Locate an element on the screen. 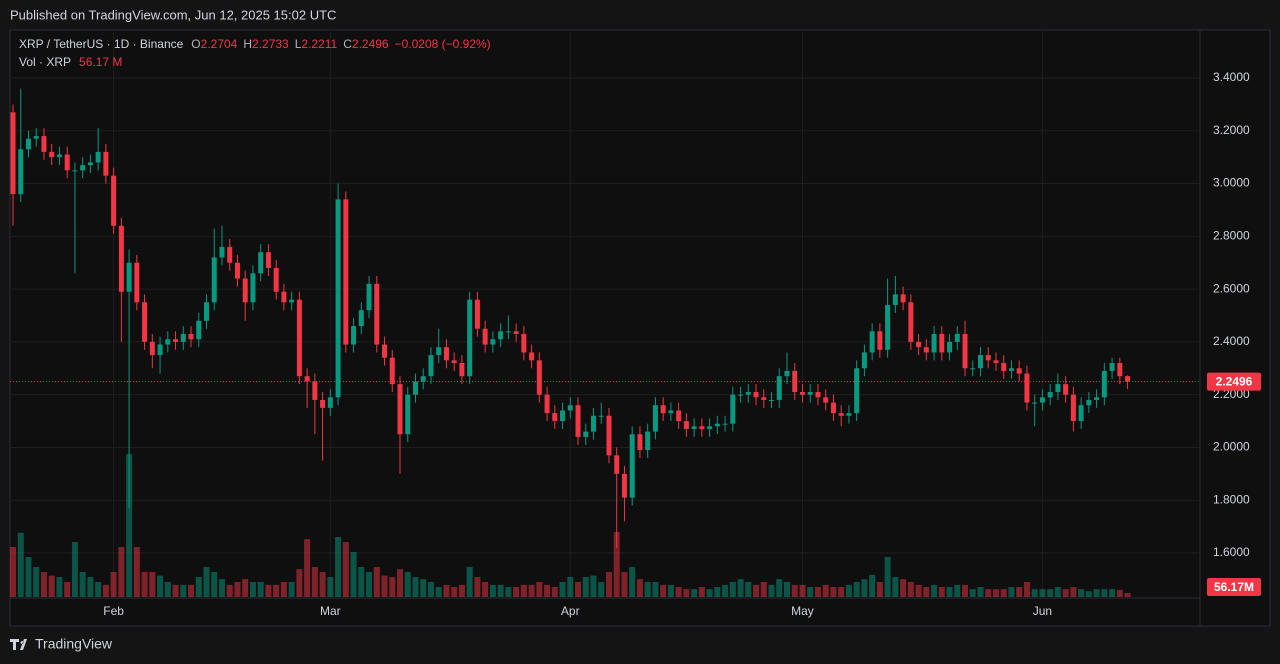 This screenshot has width=1280, height=664. y-tick-label: 2.8000 is located at coordinates (1231, 236).